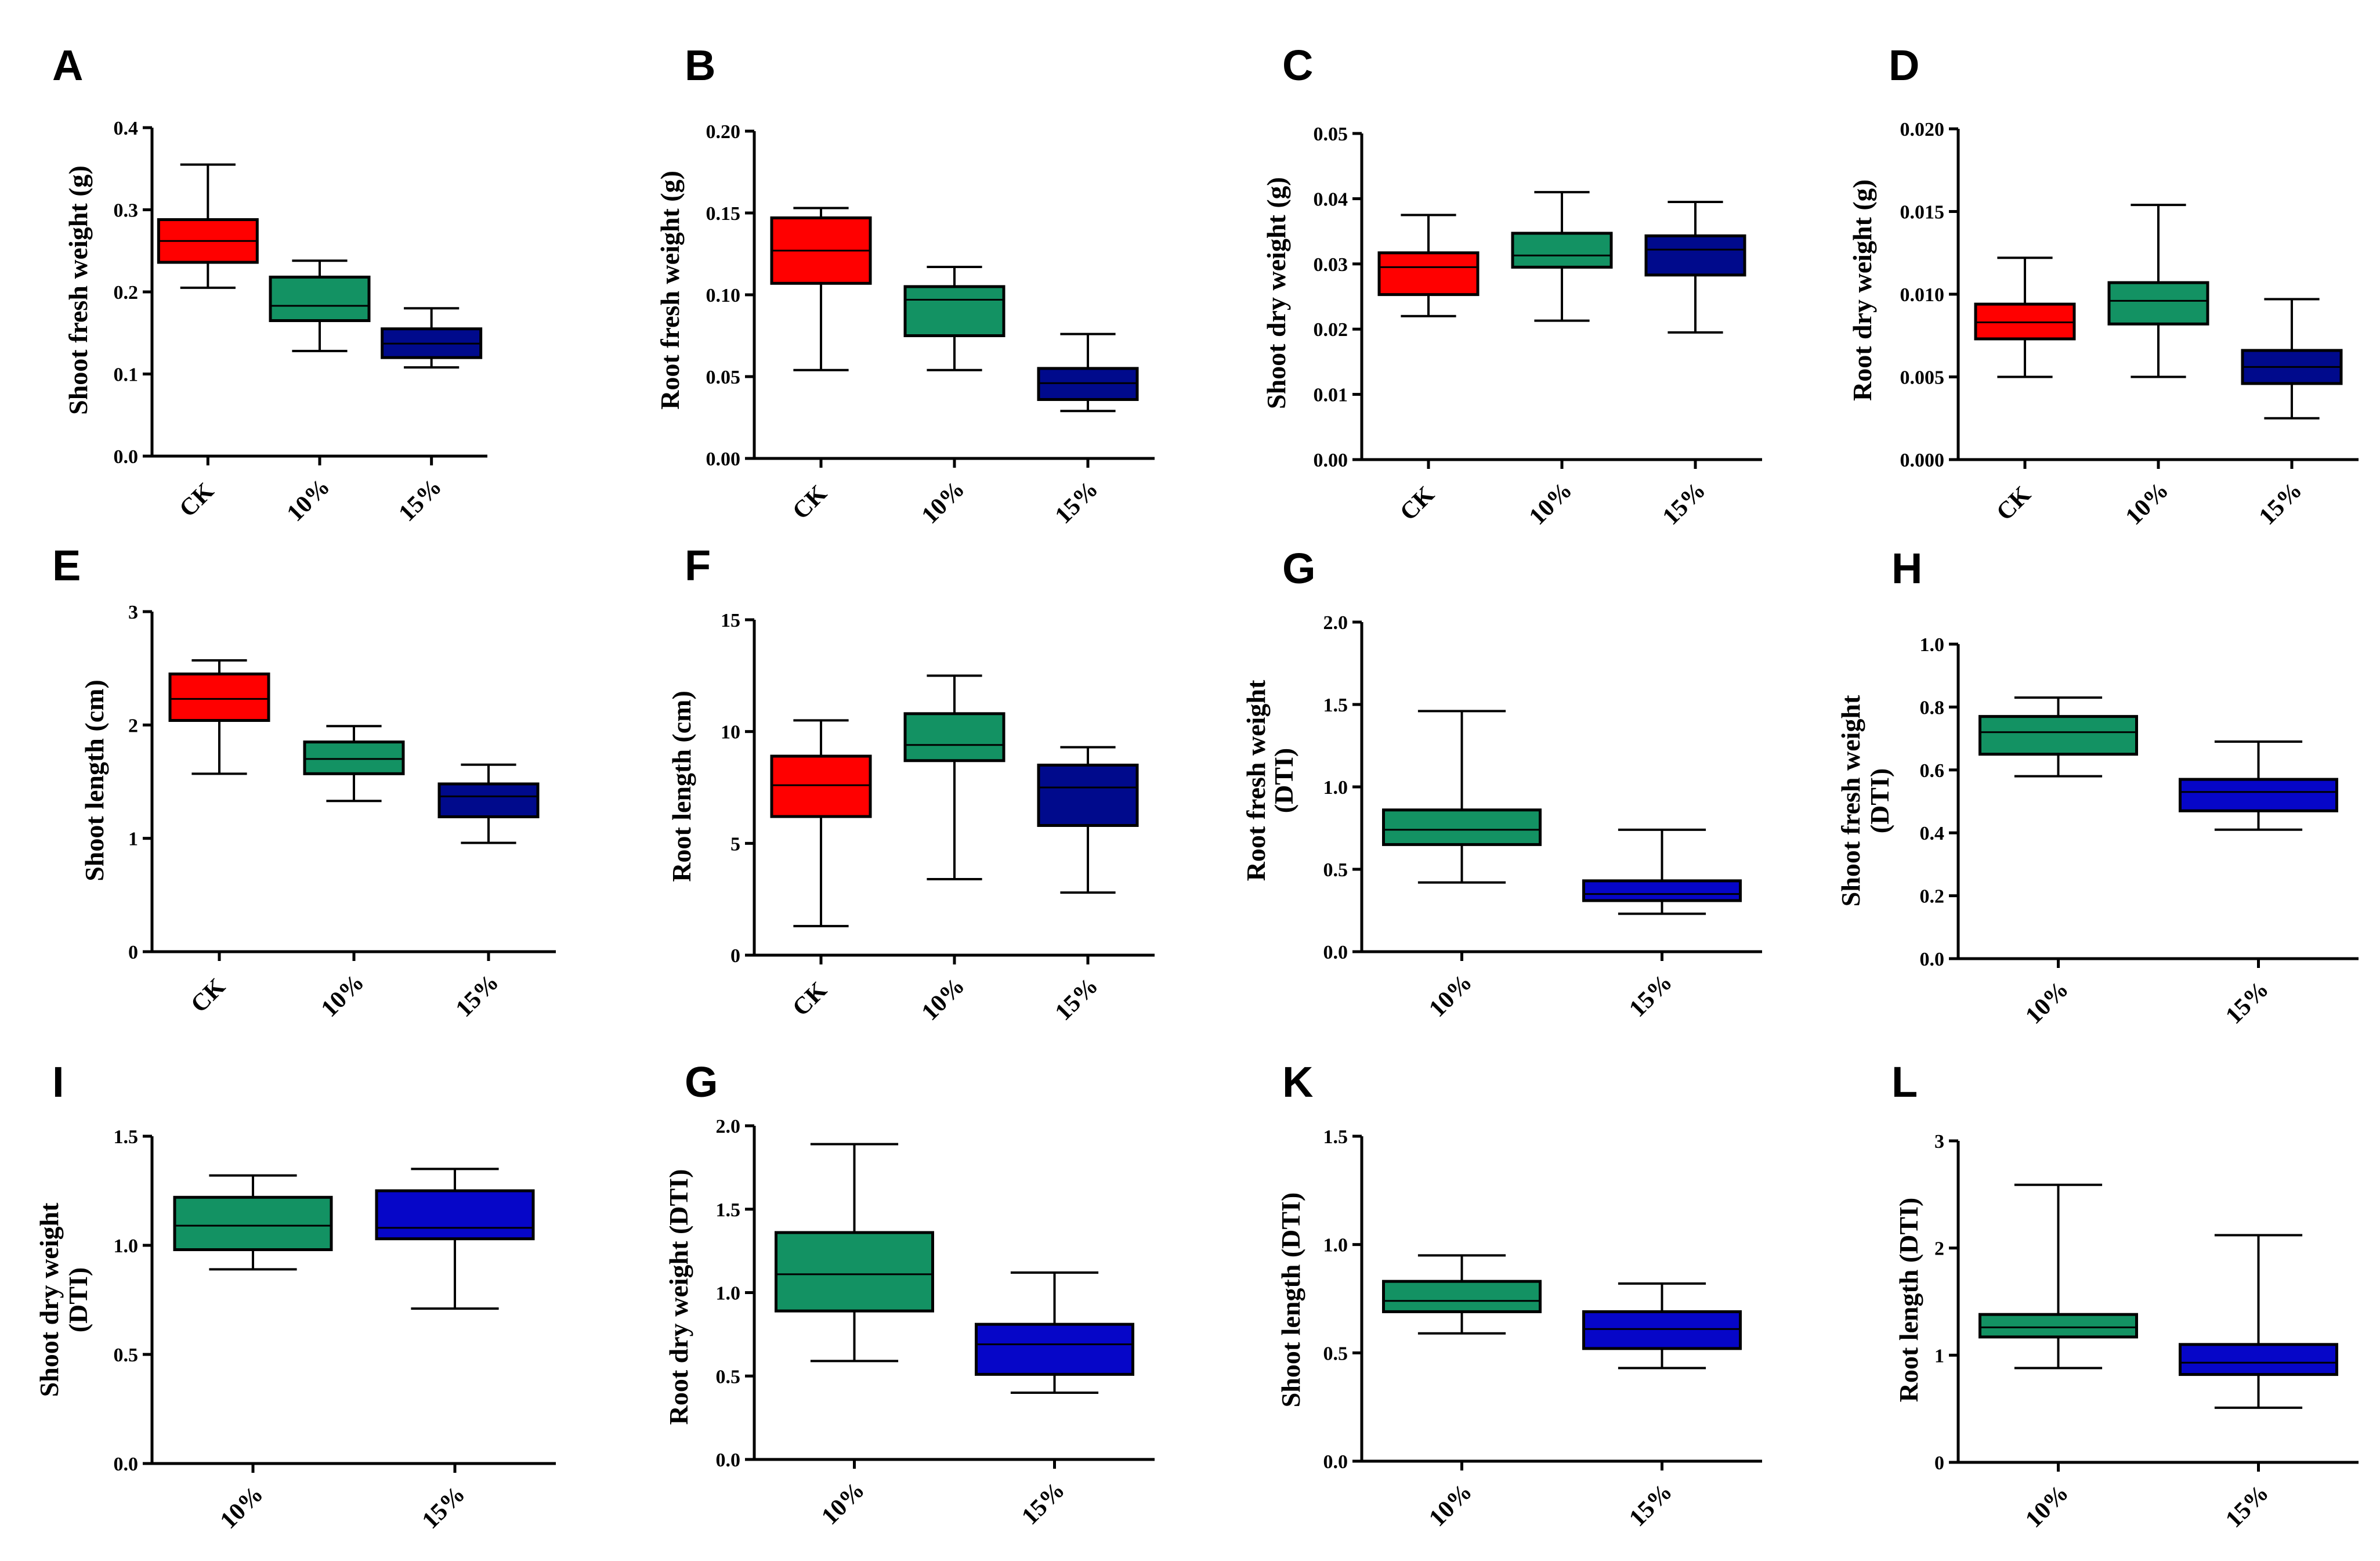 The width and height of the screenshot is (2380, 1561). I want to click on y-axis-title: Shoot fresh weight, so click(1850, 800).